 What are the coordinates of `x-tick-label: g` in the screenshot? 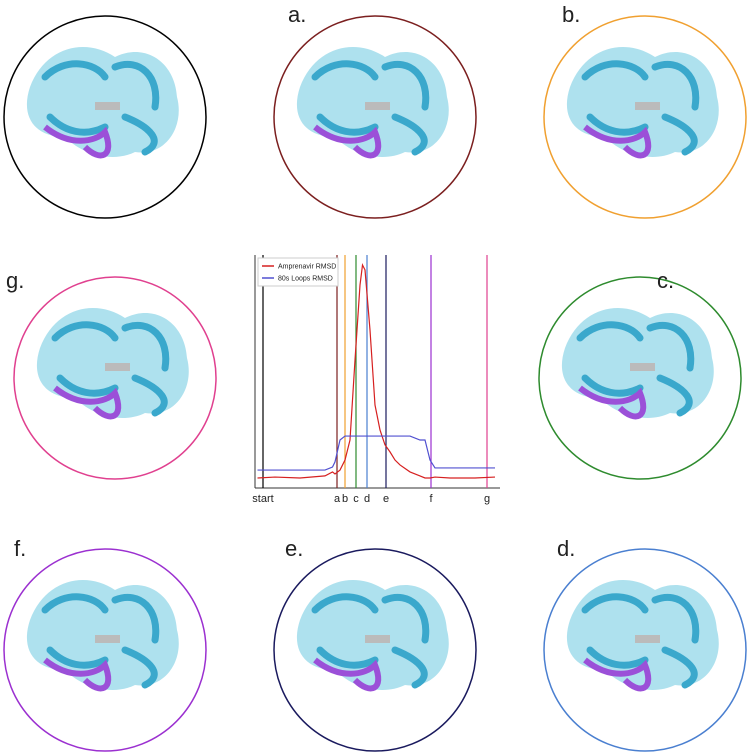 It's located at (487, 499).